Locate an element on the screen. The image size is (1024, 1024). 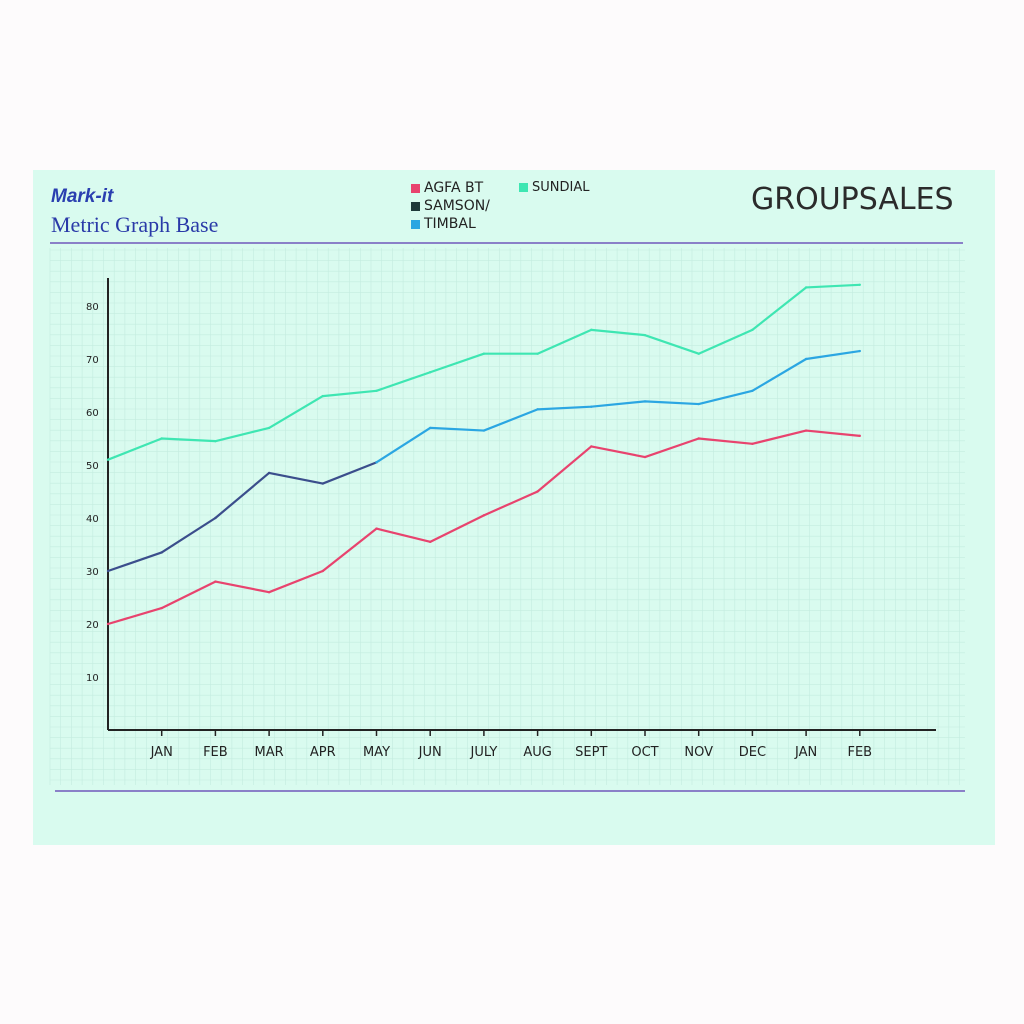
legend-timbal: TIMBAL is located at coordinates (443, 224).